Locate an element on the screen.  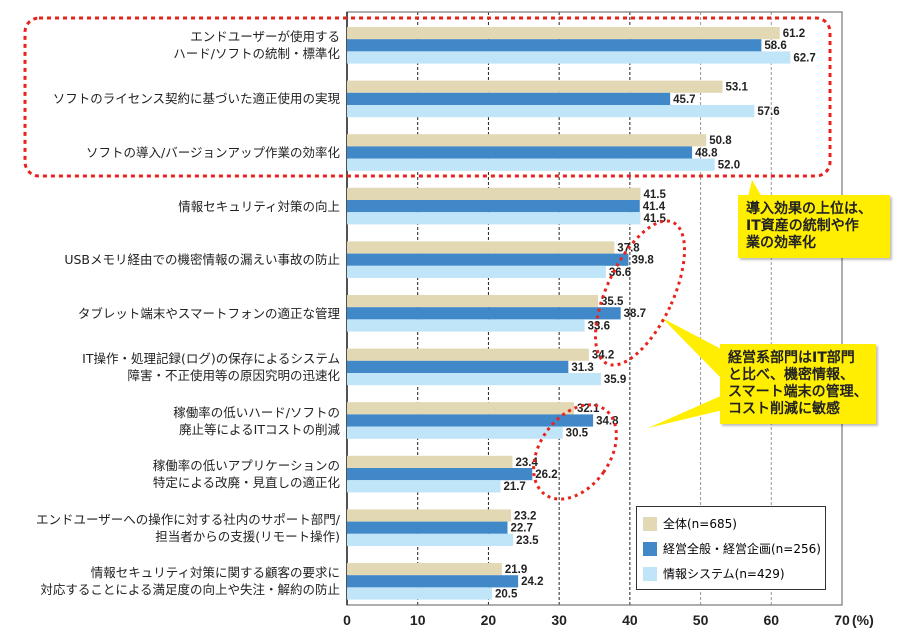
annotation-line: と比べ、機密情報、 is located at coordinates (791, 375).